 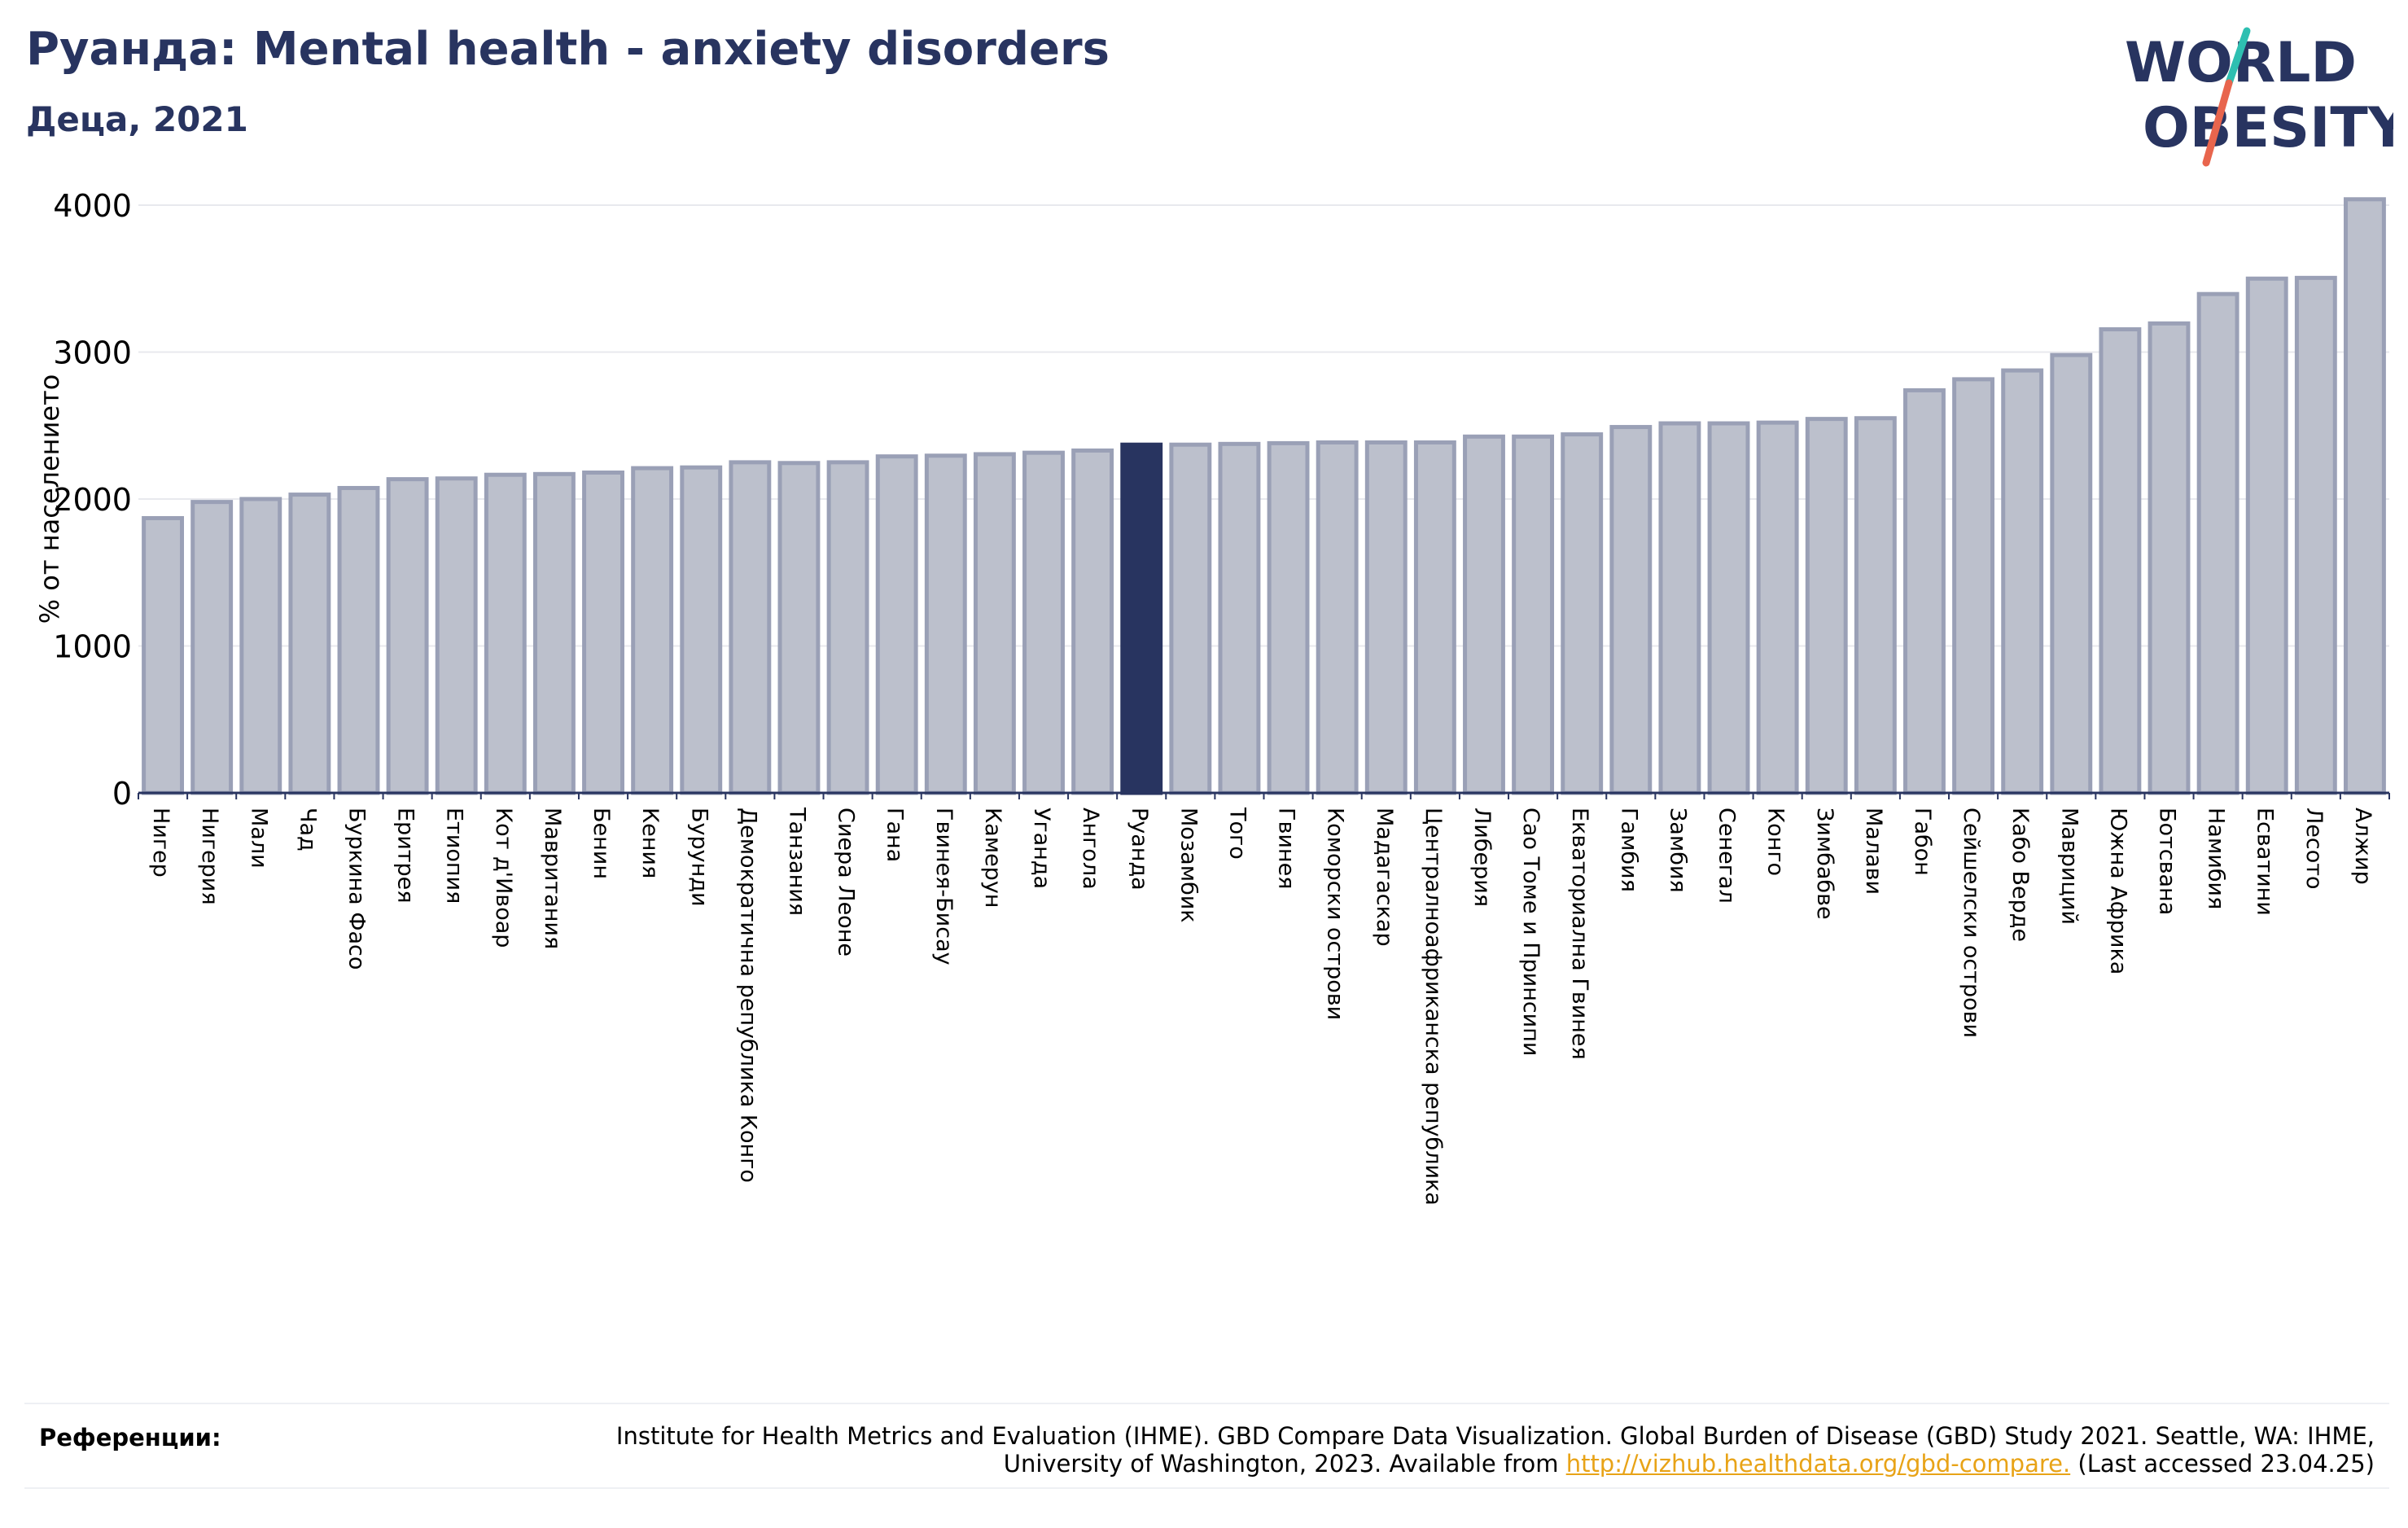 I want to click on x-tick-label: Етиопия, so click(x=455, y=856).